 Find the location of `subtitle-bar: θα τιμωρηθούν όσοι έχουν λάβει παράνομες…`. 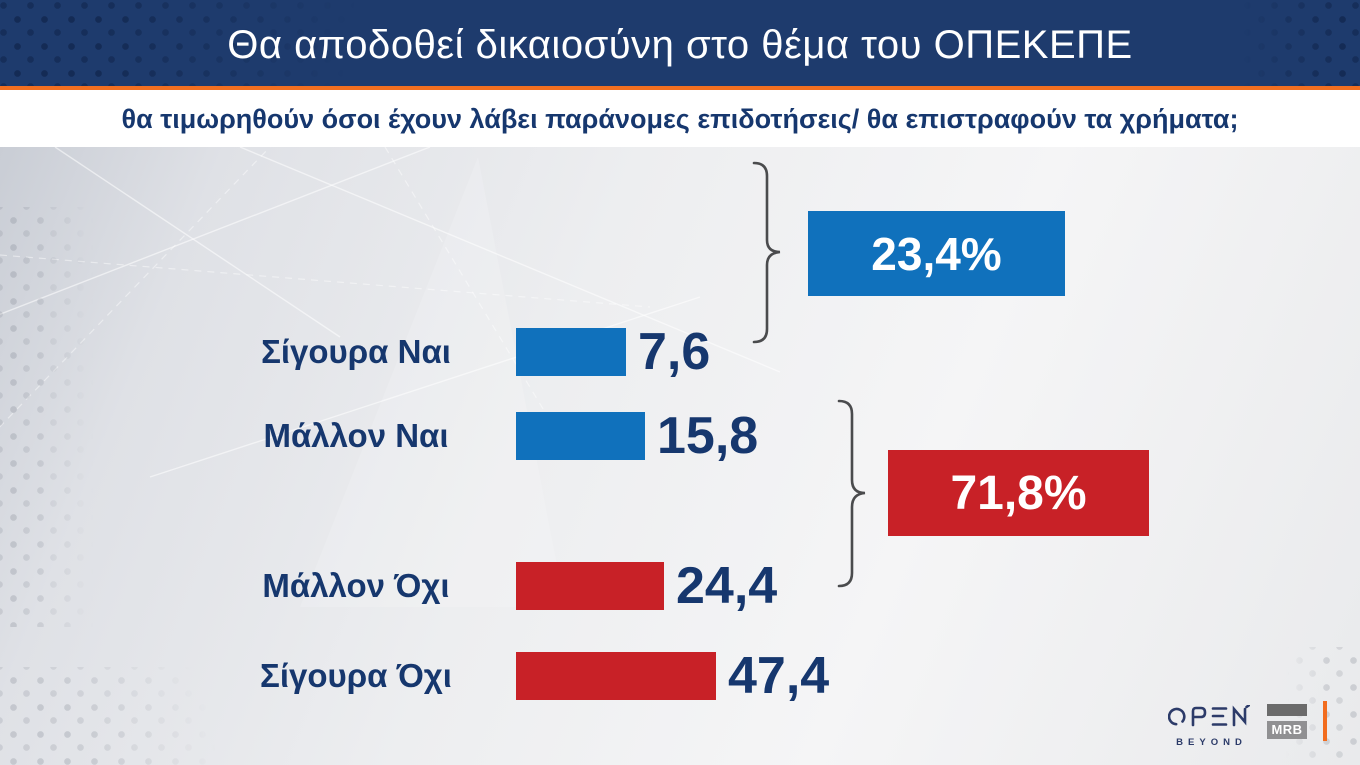

subtitle-bar: θα τιμωρηθούν όσοι έχουν λάβει παράνομες… is located at coordinates (680, 118).